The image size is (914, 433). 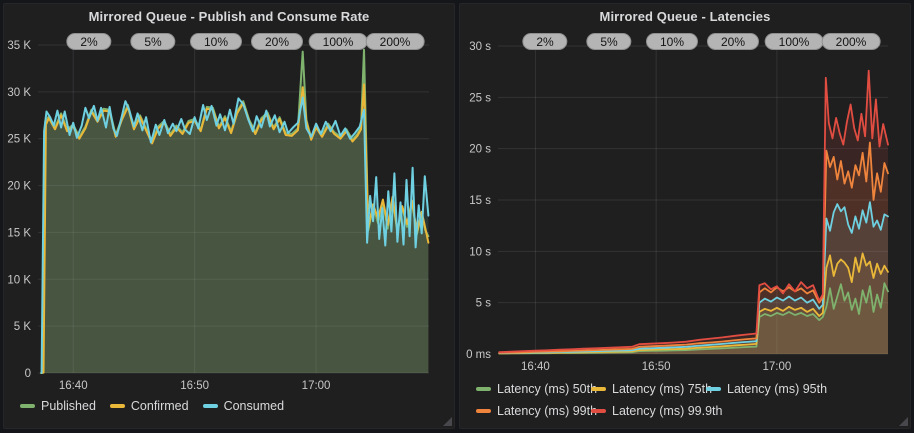 What do you see at coordinates (484, 304) in the screenshot?
I see `y-tick-label: 5 s` at bounding box center [484, 304].